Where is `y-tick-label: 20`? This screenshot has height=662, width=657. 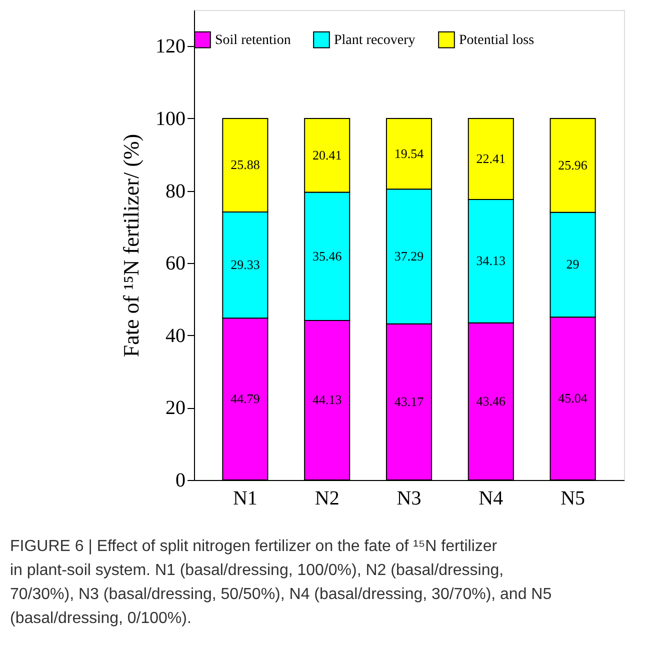 y-tick-label: 20 is located at coordinates (176, 408).